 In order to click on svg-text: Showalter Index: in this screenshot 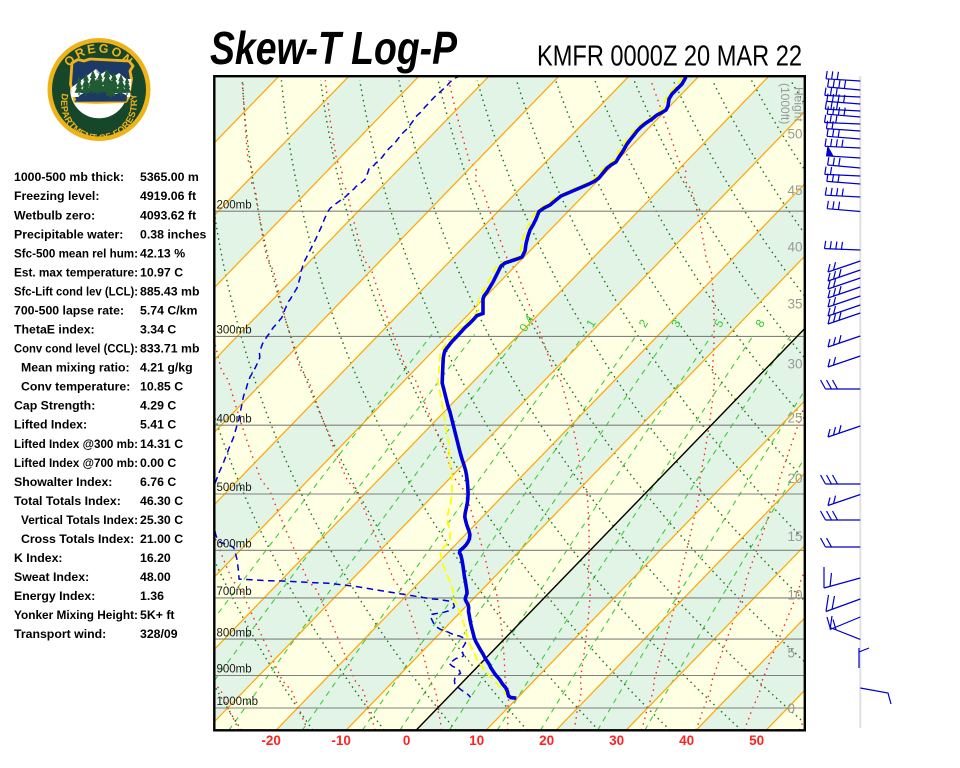, I will do `click(63, 482)`.